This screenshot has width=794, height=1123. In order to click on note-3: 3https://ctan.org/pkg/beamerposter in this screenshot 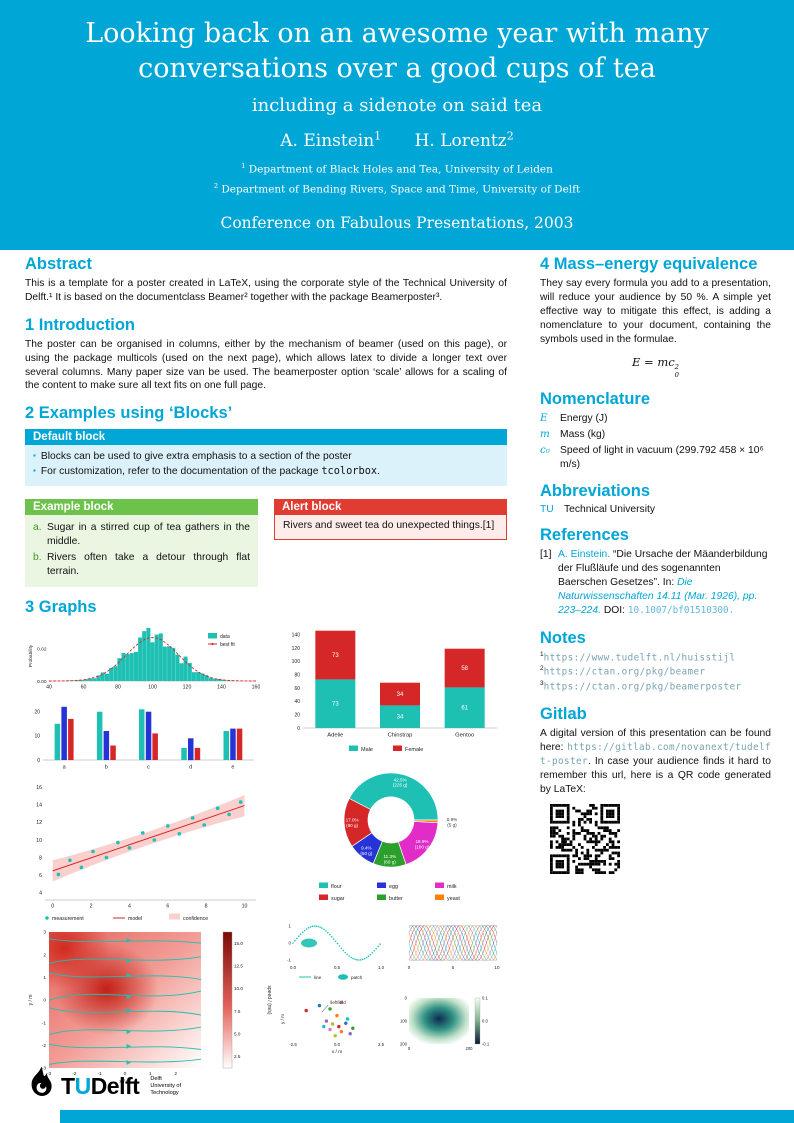, I will do `click(641, 686)`.